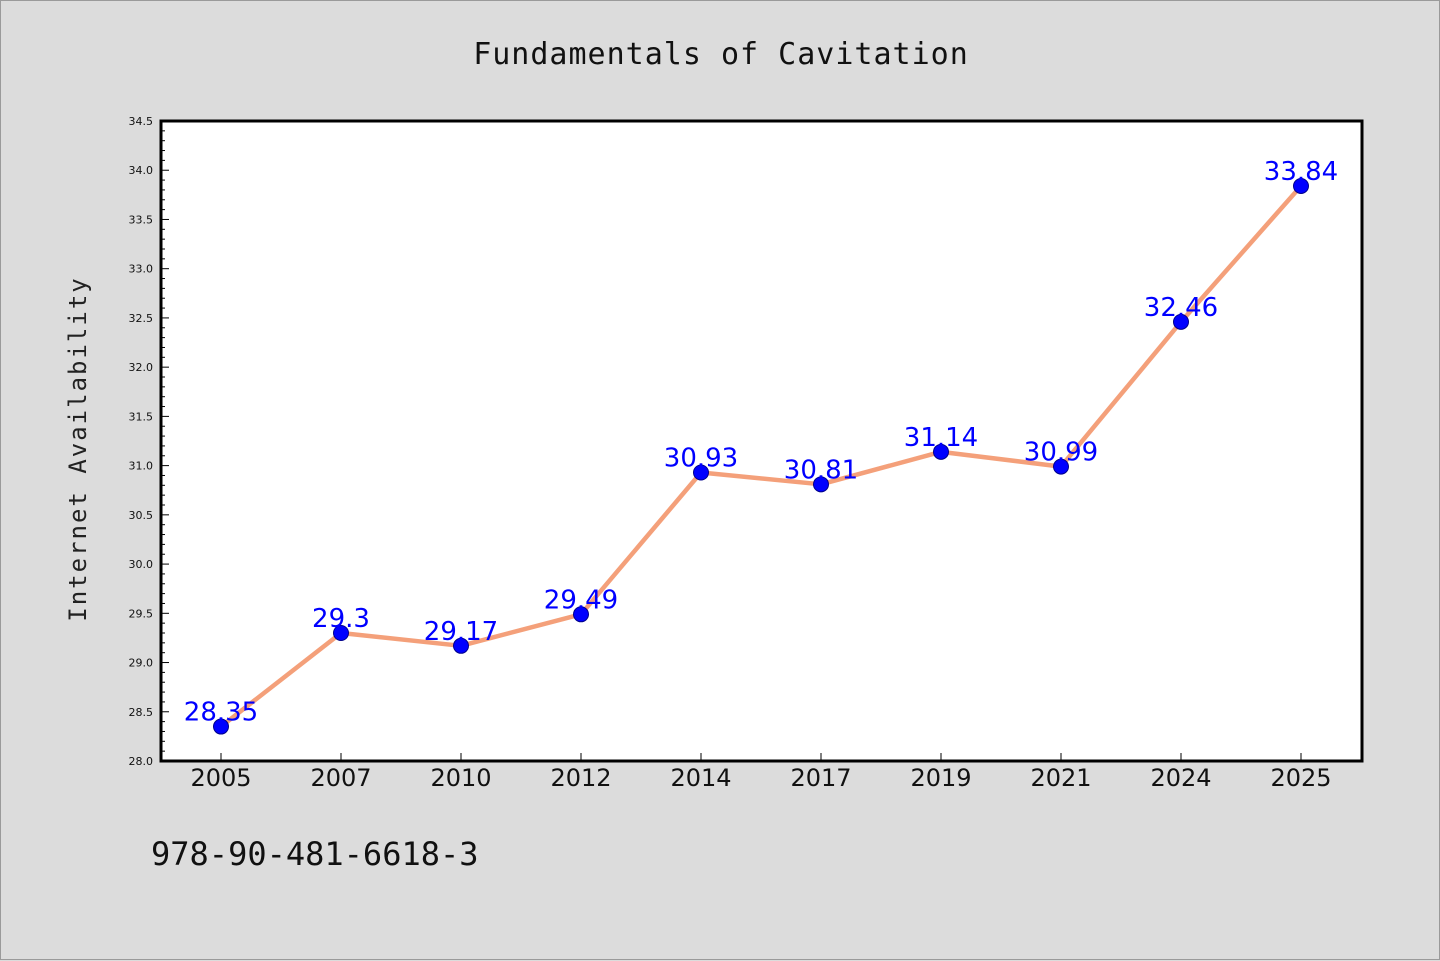 Image resolution: width=1440 pixels, height=961 pixels. What do you see at coordinates (461, 632) in the screenshot?
I see `data-label: 29.17` at bounding box center [461, 632].